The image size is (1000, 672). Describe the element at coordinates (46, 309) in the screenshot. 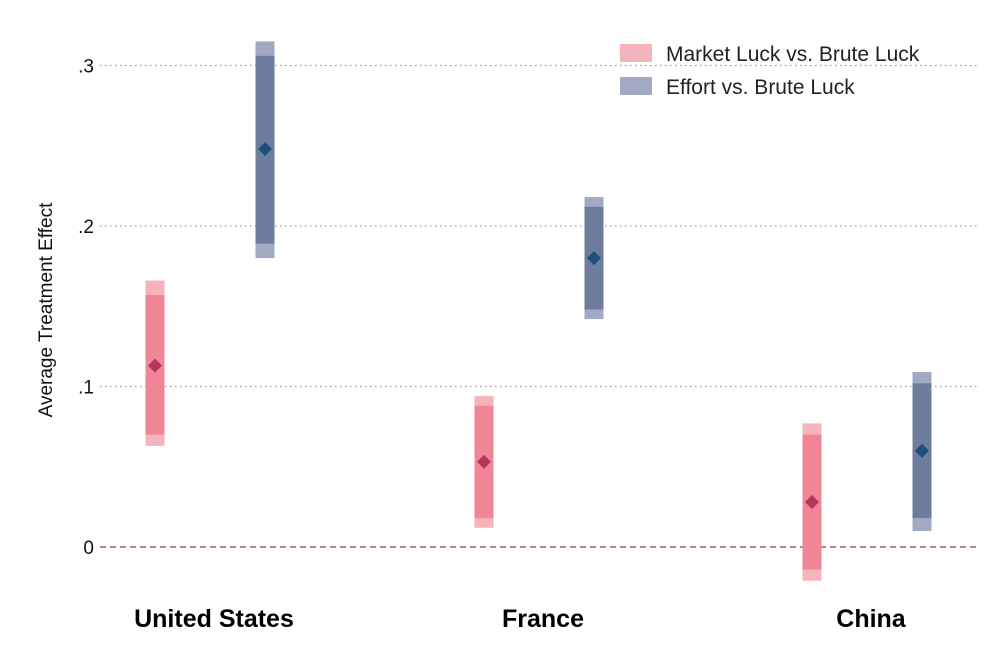

I see `y-axis-title: Average Treatment Effect` at that location.